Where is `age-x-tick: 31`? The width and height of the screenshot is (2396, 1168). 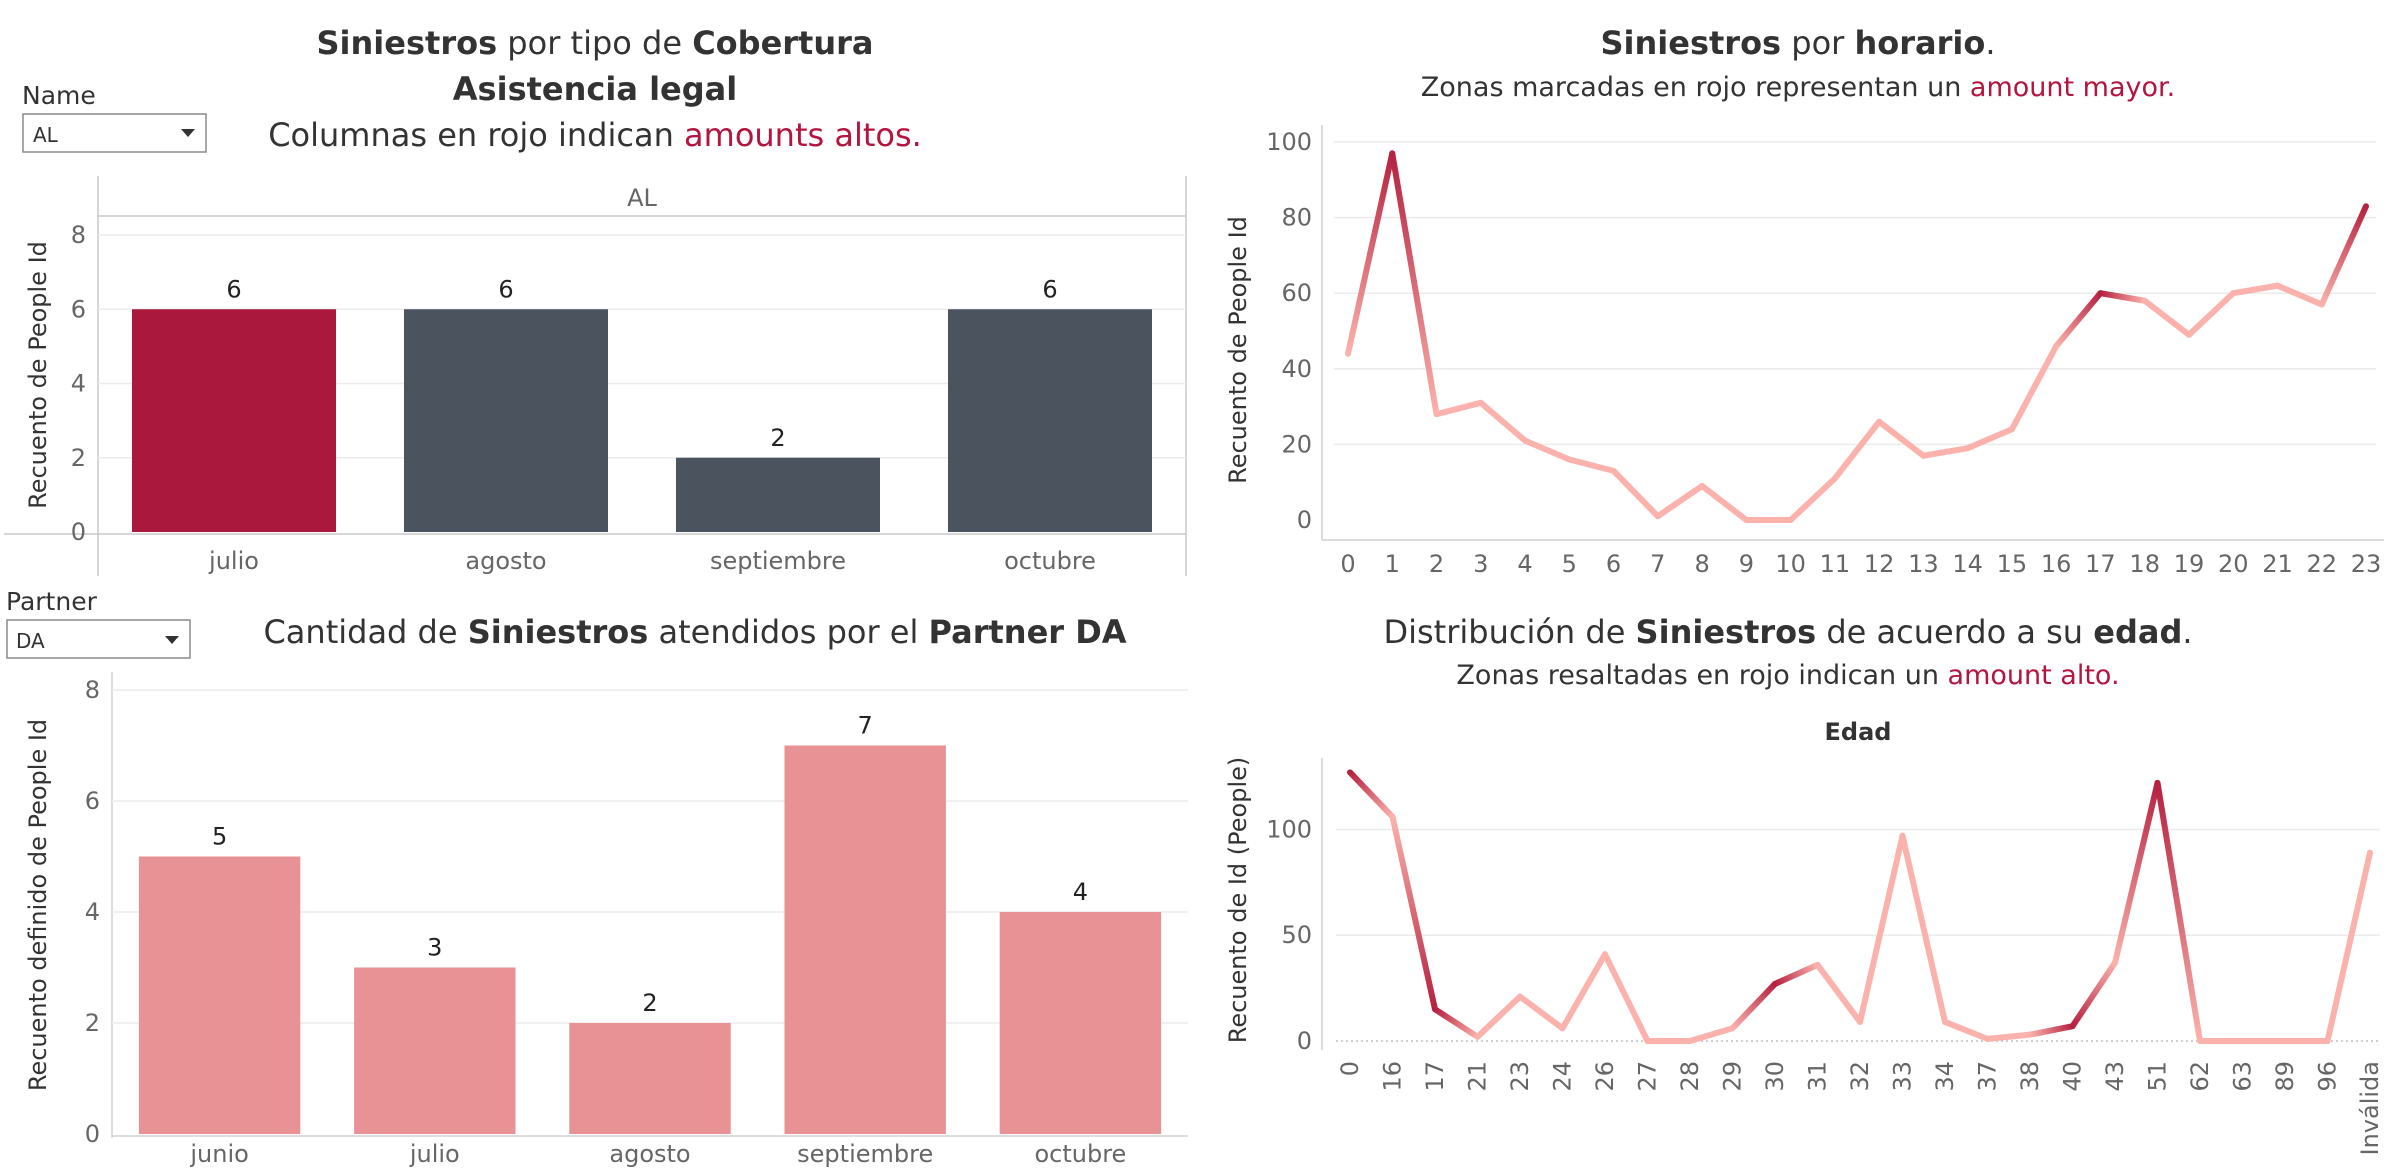
age-x-tick: 31 is located at coordinates (1818, 1076).